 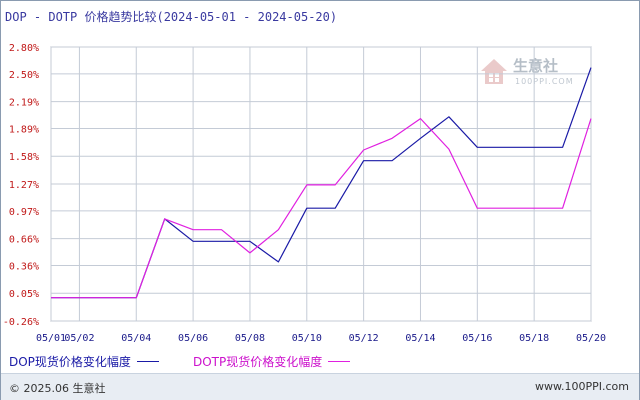 I want to click on x-tick-label: 05/02, so click(x=79, y=338).